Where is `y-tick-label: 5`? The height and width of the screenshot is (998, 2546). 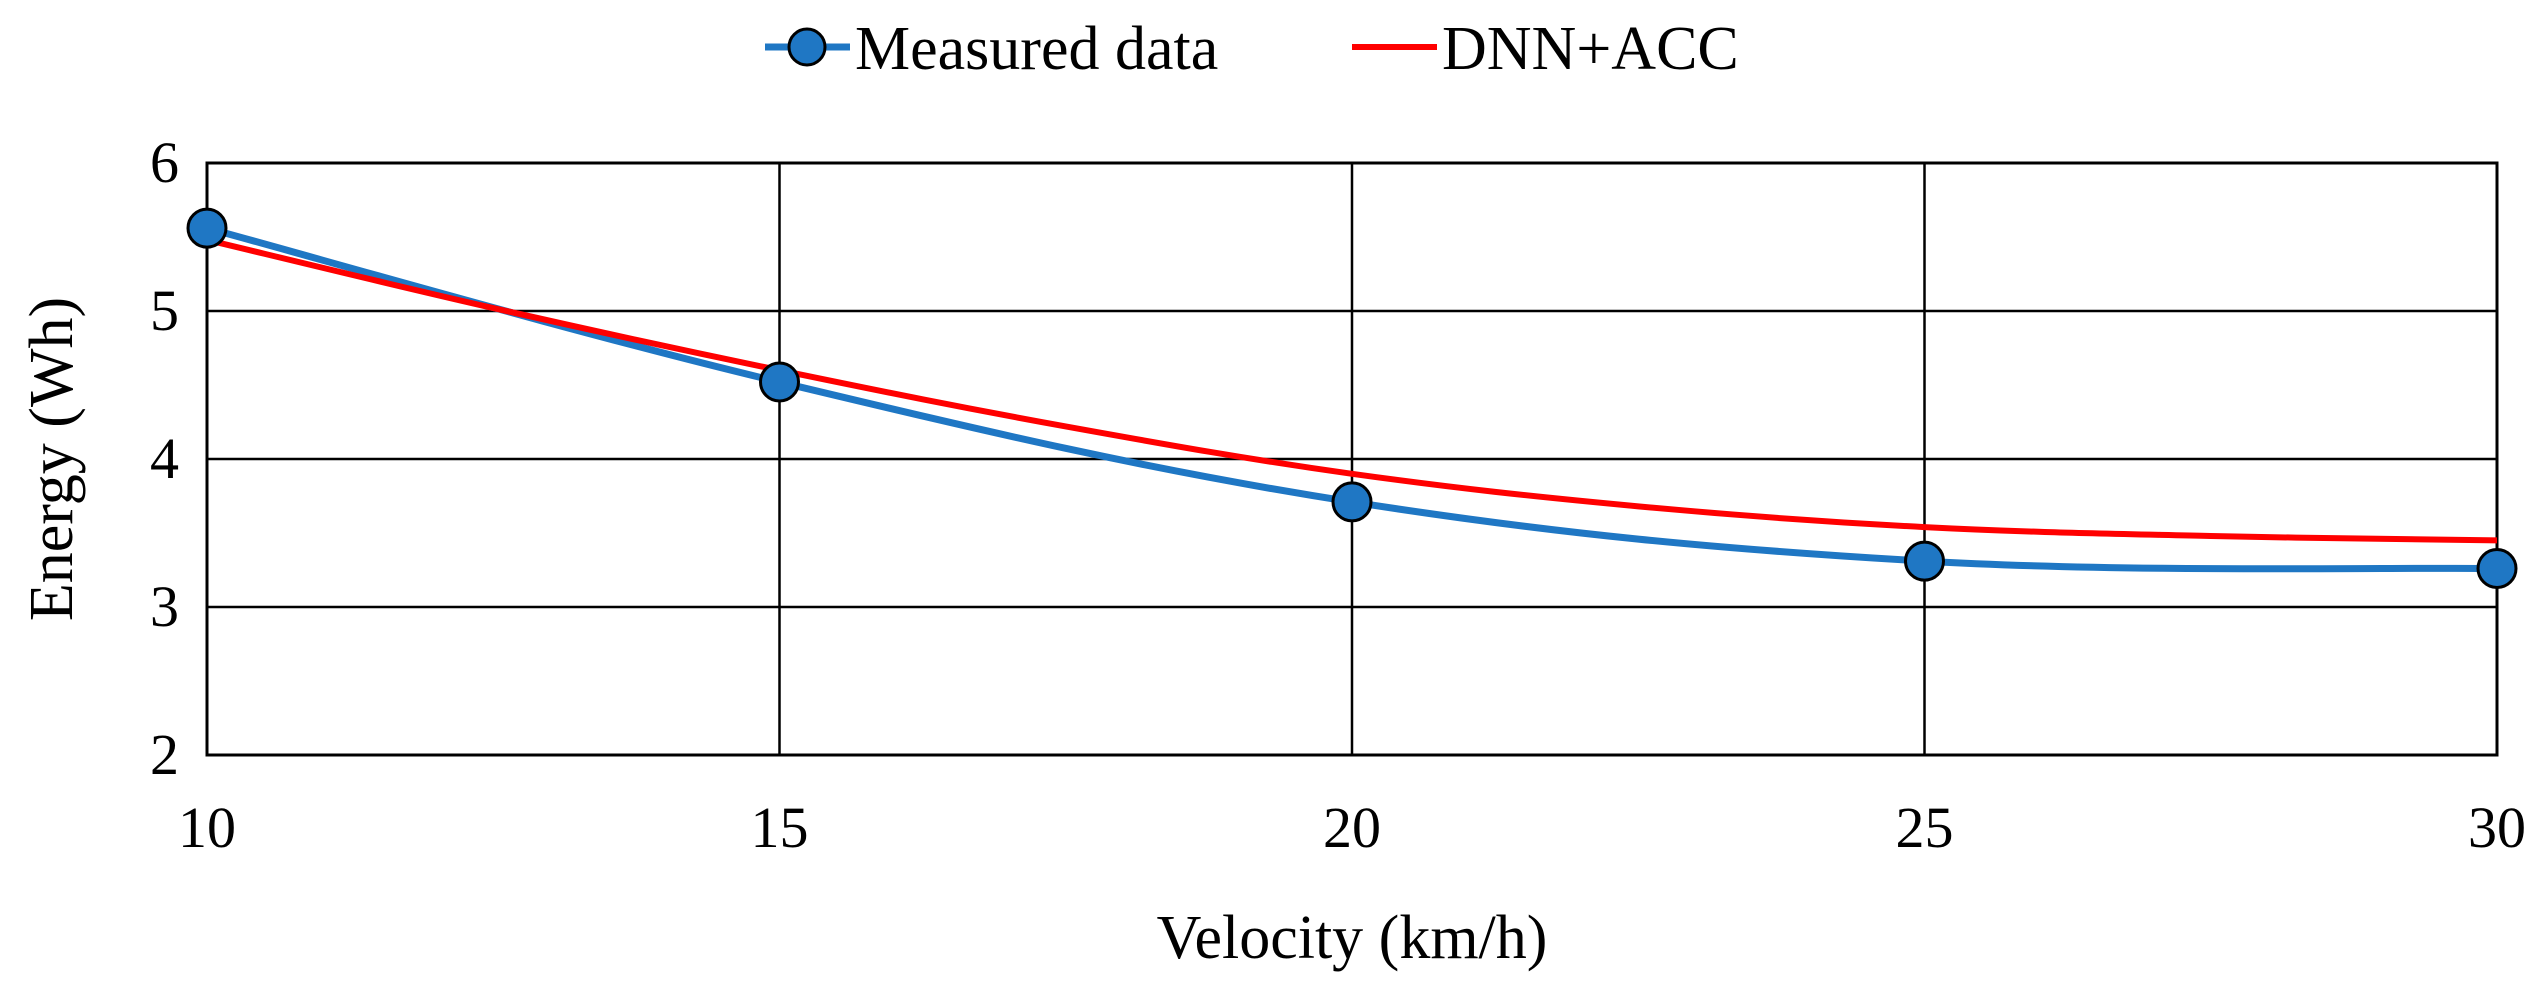 y-tick-label: 5 is located at coordinates (164, 310).